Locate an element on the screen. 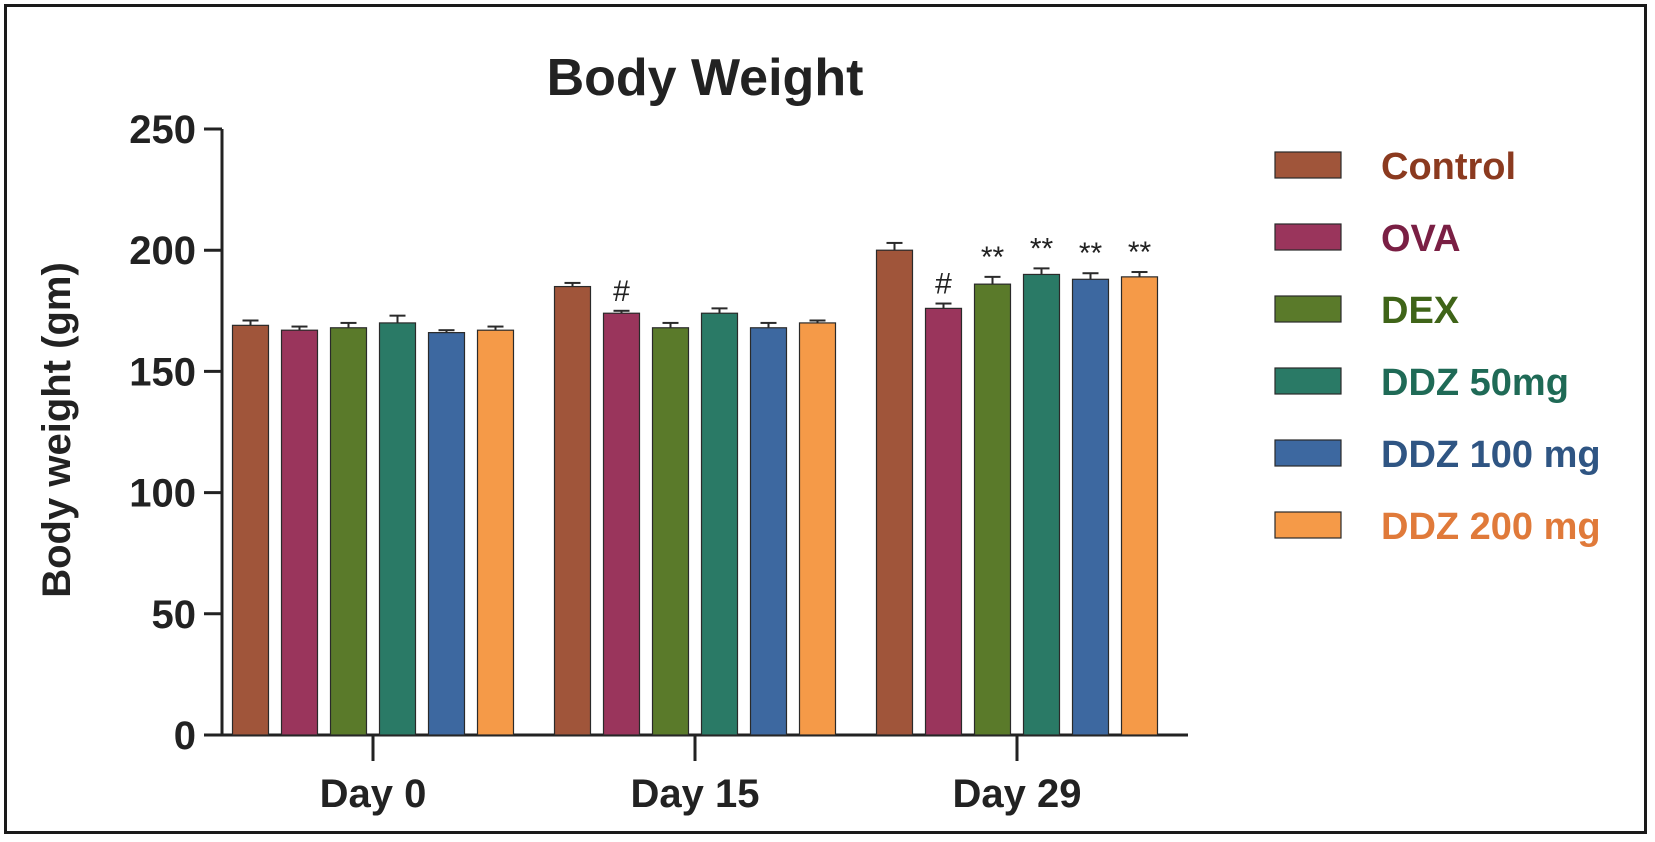 The width and height of the screenshot is (1655, 842). x-tick-label: Day 0 is located at coordinates (373, 794).